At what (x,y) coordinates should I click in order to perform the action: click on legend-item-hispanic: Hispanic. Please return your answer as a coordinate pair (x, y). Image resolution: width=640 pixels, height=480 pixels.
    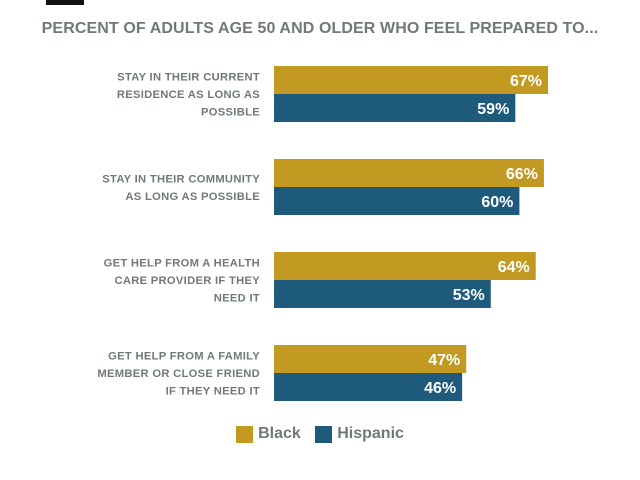
    Looking at the image, I should click on (359, 434).